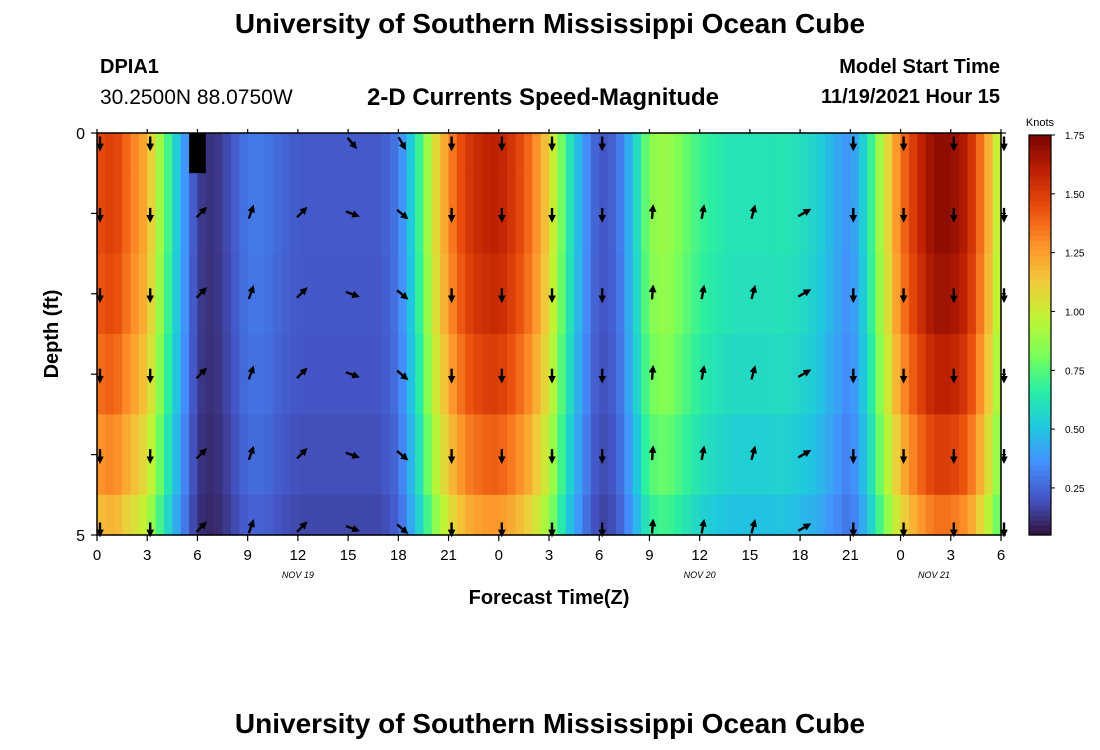 Image resolution: width=1100 pixels, height=750 pixels. What do you see at coordinates (1075, 312) in the screenshot?
I see `colorbar-tick-label: 1.00` at bounding box center [1075, 312].